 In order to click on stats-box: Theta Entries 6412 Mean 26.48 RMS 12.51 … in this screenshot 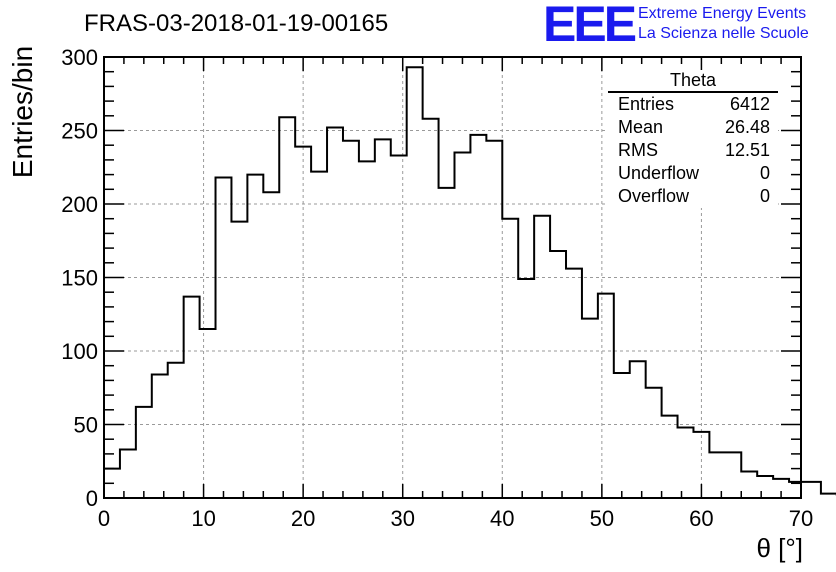, I will do `click(693, 139)`.